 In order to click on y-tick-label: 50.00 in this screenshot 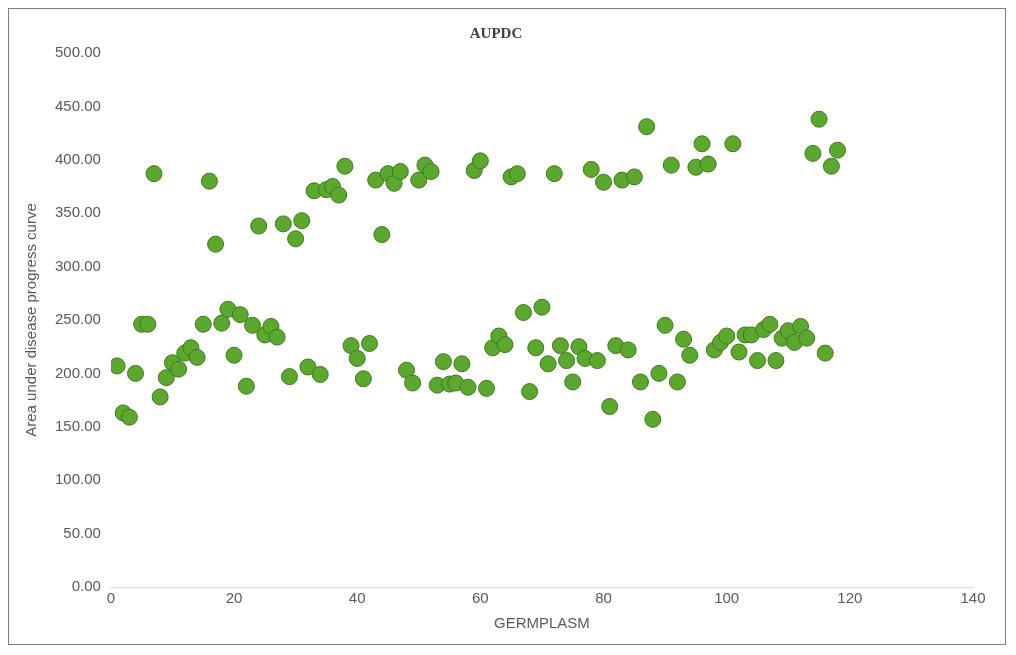, I will do `click(82, 532)`.